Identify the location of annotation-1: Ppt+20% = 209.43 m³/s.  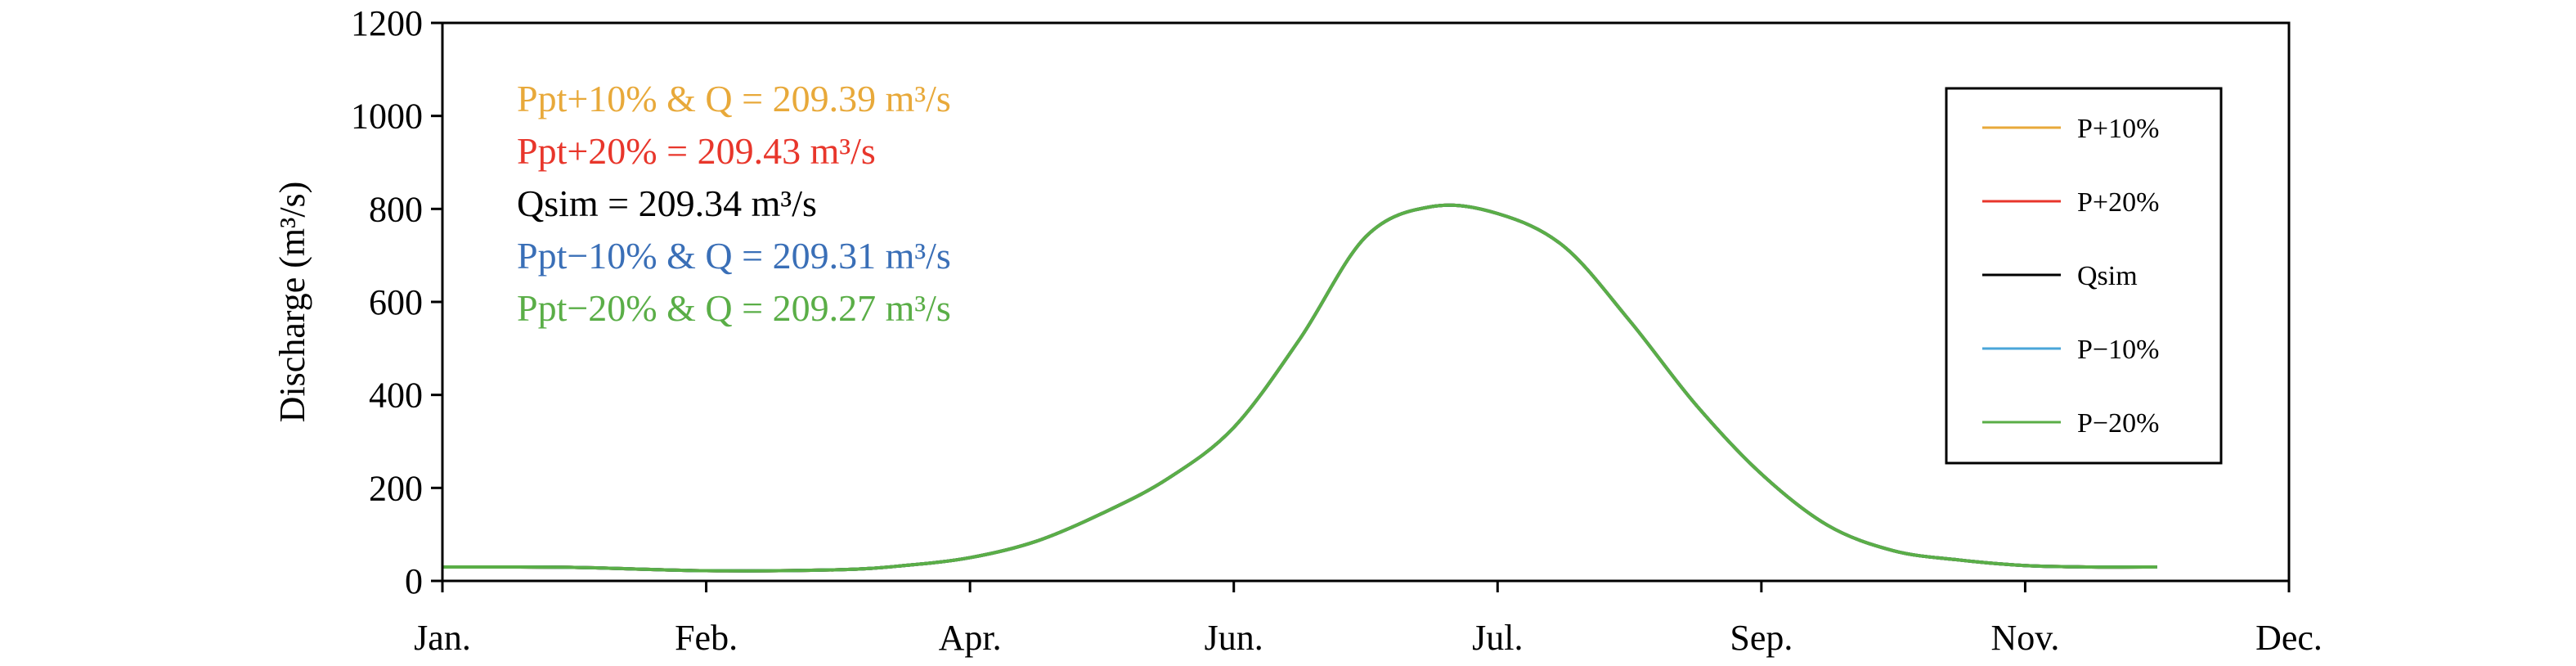
(696, 151).